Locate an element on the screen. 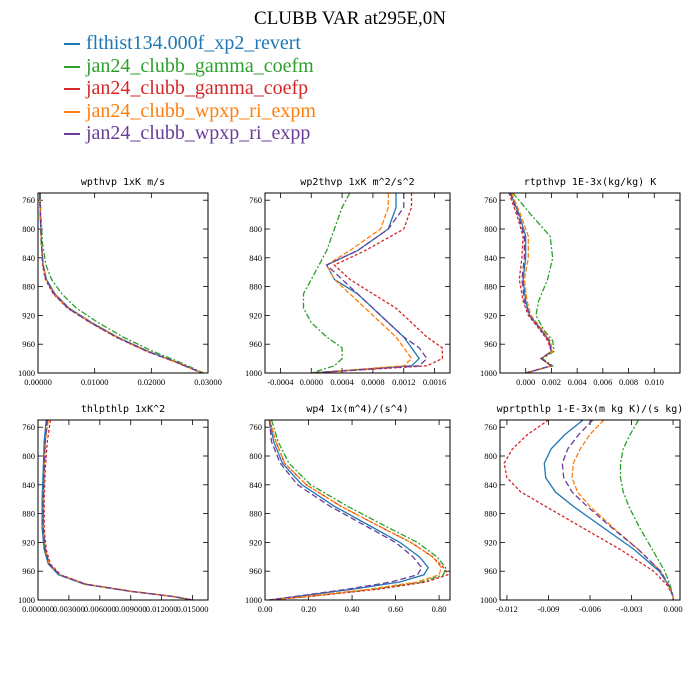  panel-title: thlpthlp 1xK^2 is located at coordinates (123, 409).